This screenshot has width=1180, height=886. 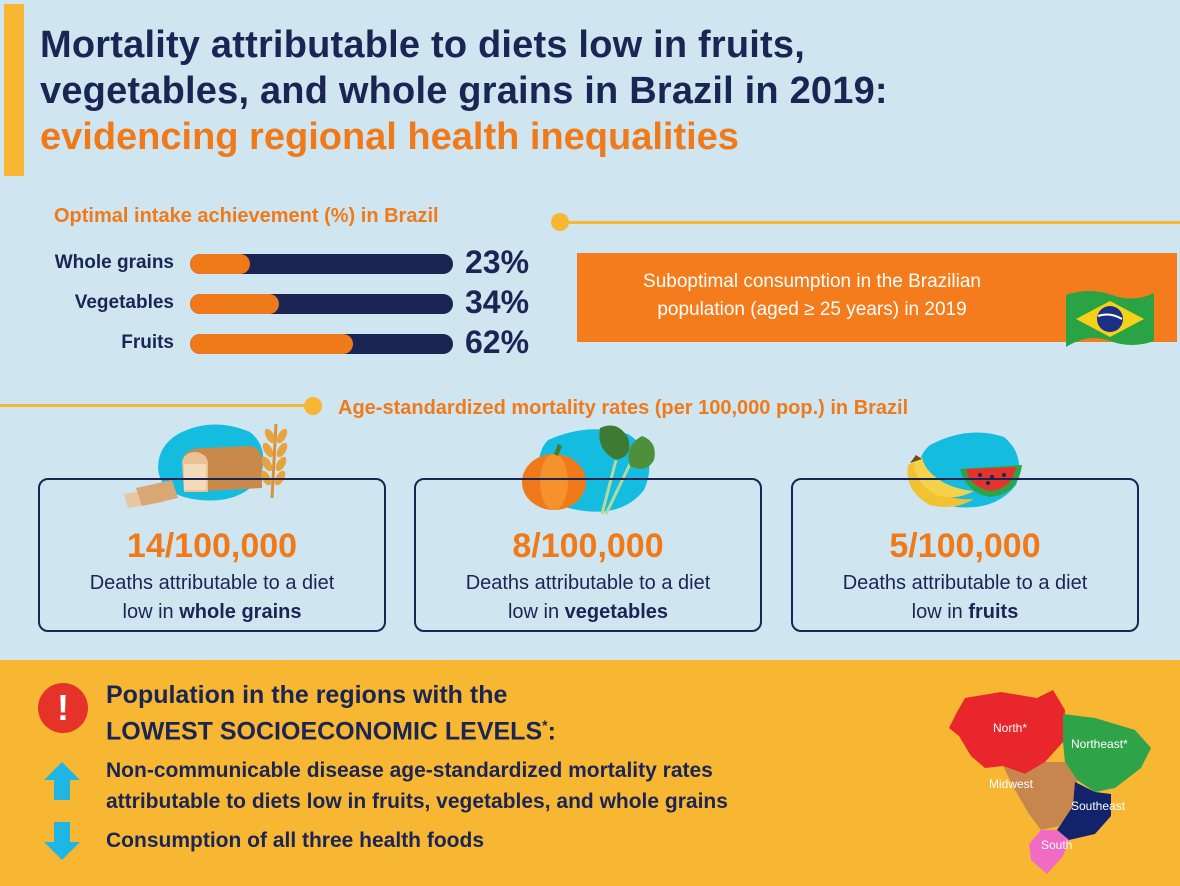 What do you see at coordinates (1011, 784) in the screenshot?
I see `map-label-midwest: Midwest` at bounding box center [1011, 784].